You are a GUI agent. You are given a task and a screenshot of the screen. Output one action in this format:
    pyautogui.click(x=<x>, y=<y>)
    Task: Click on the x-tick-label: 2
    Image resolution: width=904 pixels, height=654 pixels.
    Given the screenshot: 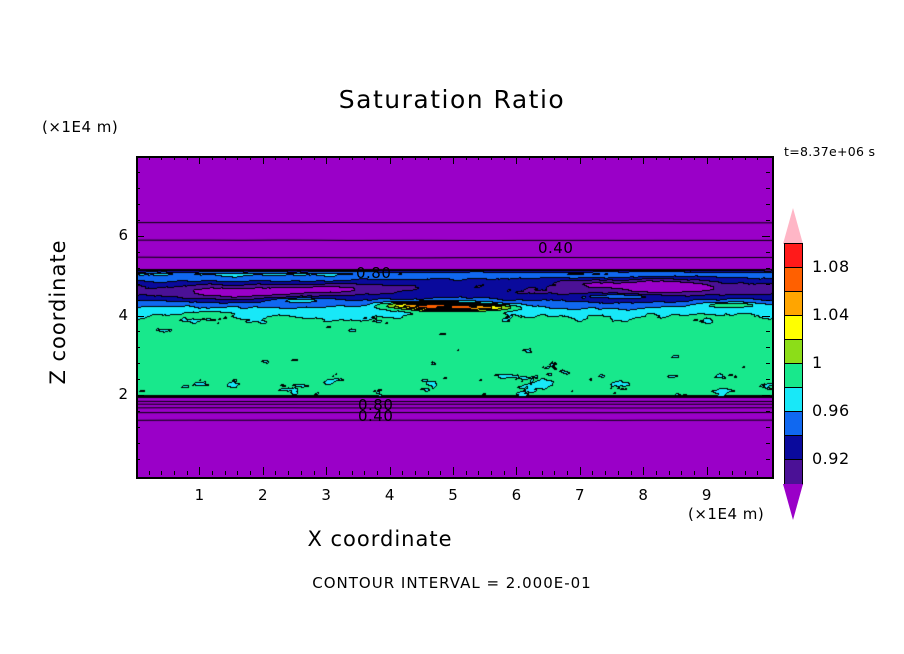 What is the action you would take?
    pyautogui.click(x=263, y=495)
    